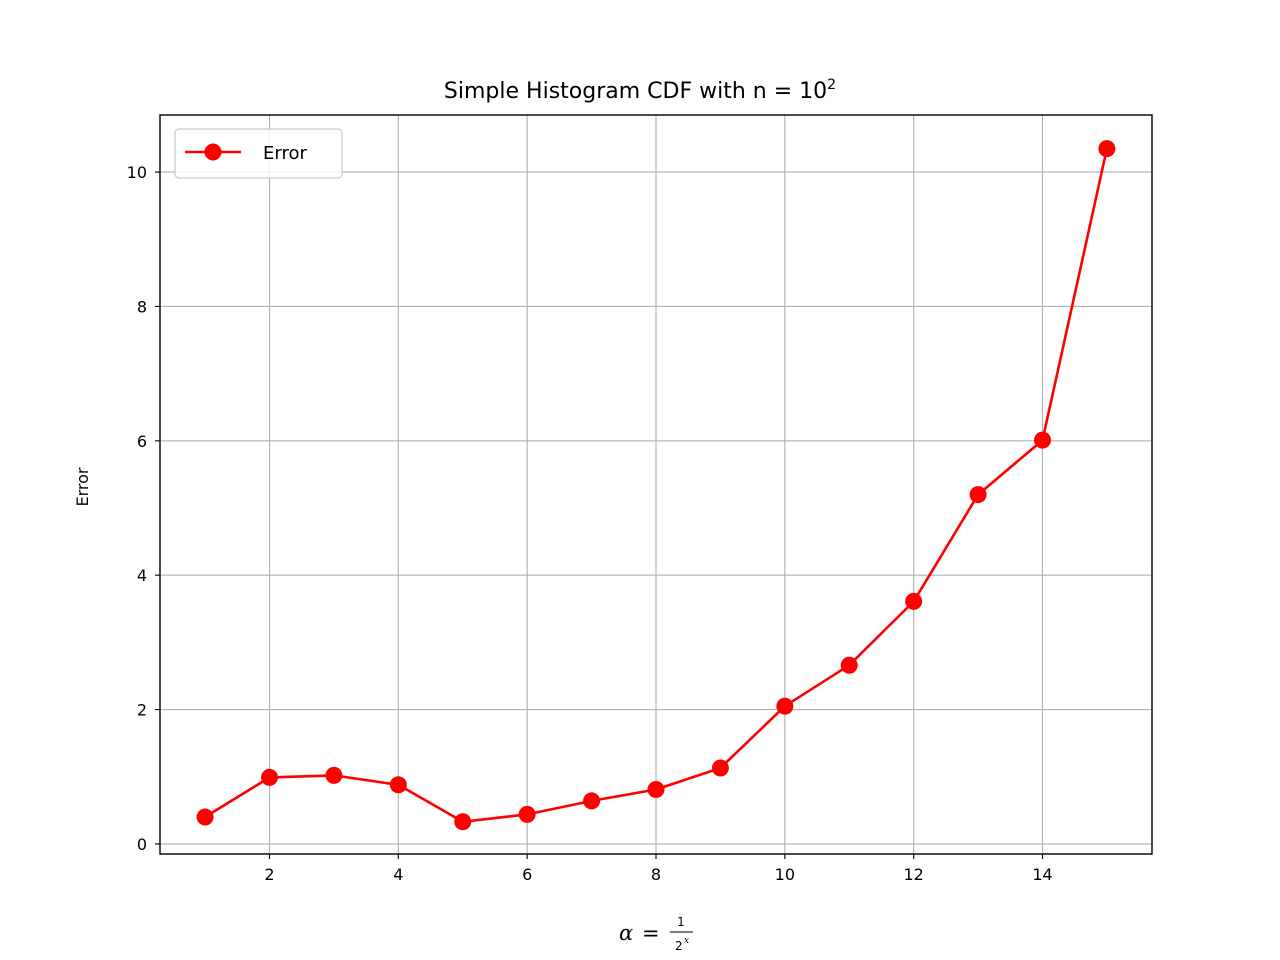  Describe the element at coordinates (679, 946) in the screenshot. I see `x-axis-label-denominator: 2` at that location.